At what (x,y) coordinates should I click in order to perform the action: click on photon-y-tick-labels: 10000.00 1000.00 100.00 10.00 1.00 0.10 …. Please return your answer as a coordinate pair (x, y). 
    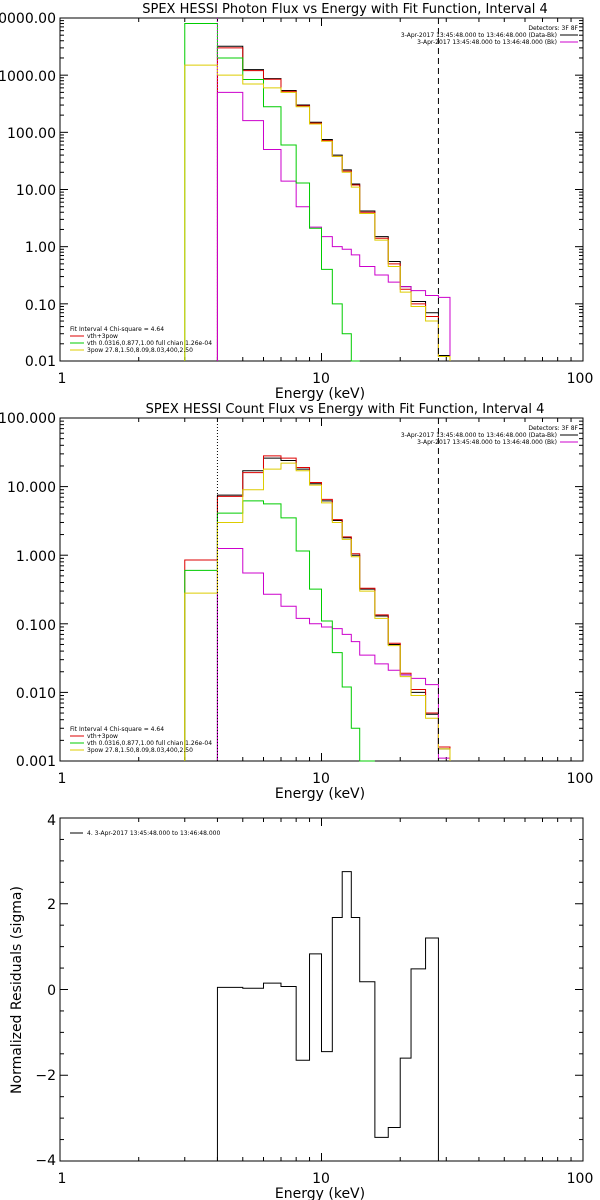
    Looking at the image, I should click on (28, 190).